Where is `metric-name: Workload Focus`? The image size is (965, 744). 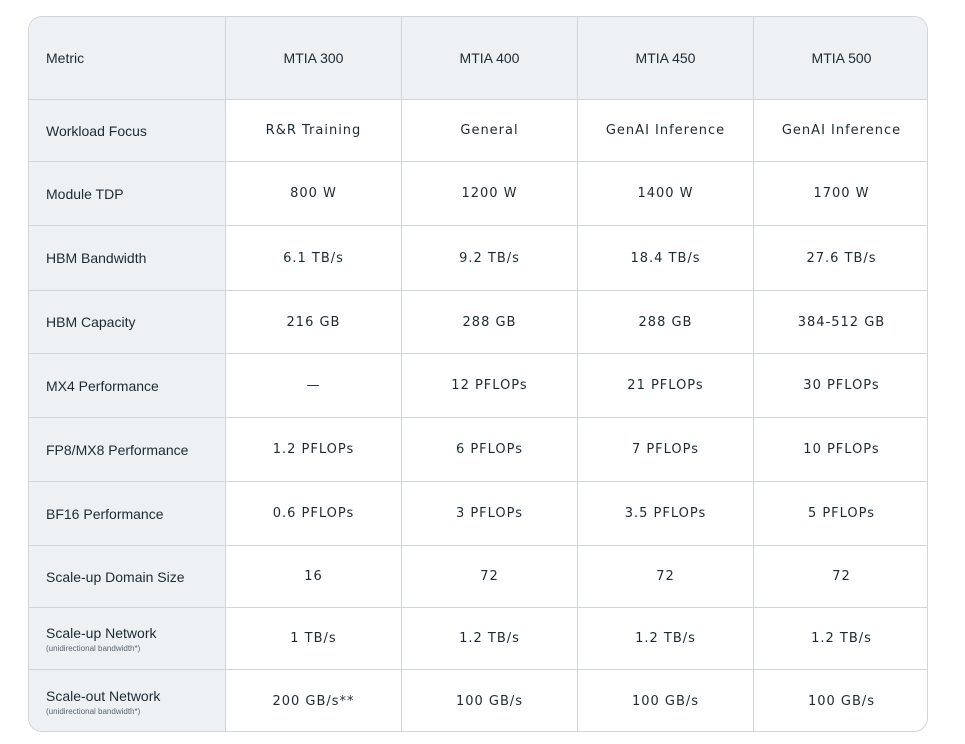 metric-name: Workload Focus is located at coordinates (96, 130).